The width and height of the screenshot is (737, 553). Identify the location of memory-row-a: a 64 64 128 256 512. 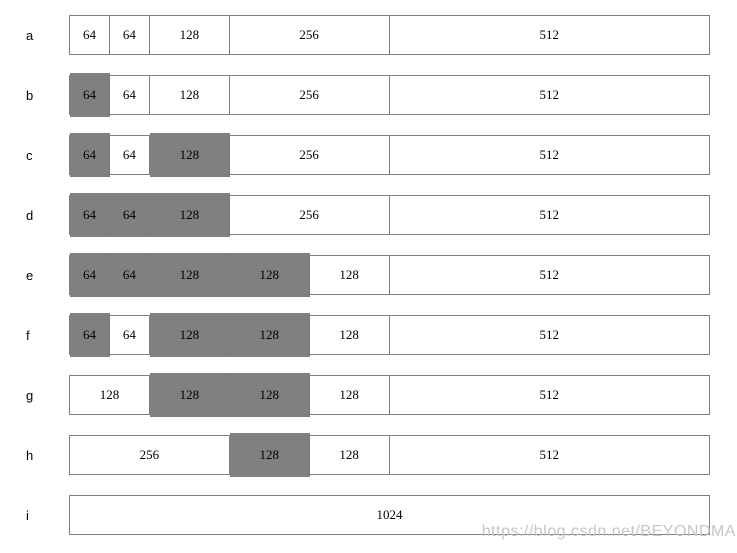
(355, 35).